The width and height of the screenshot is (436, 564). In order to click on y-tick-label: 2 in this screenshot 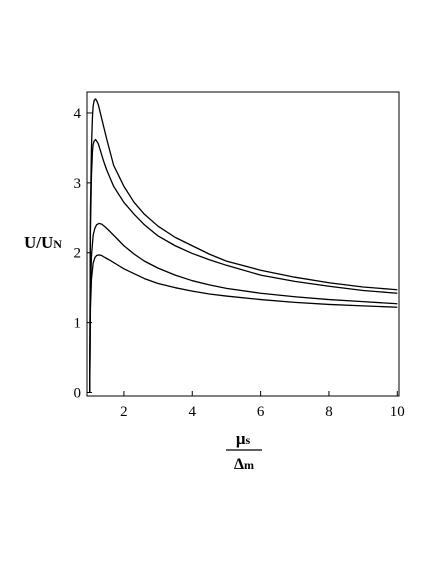, I will do `click(78, 254)`.